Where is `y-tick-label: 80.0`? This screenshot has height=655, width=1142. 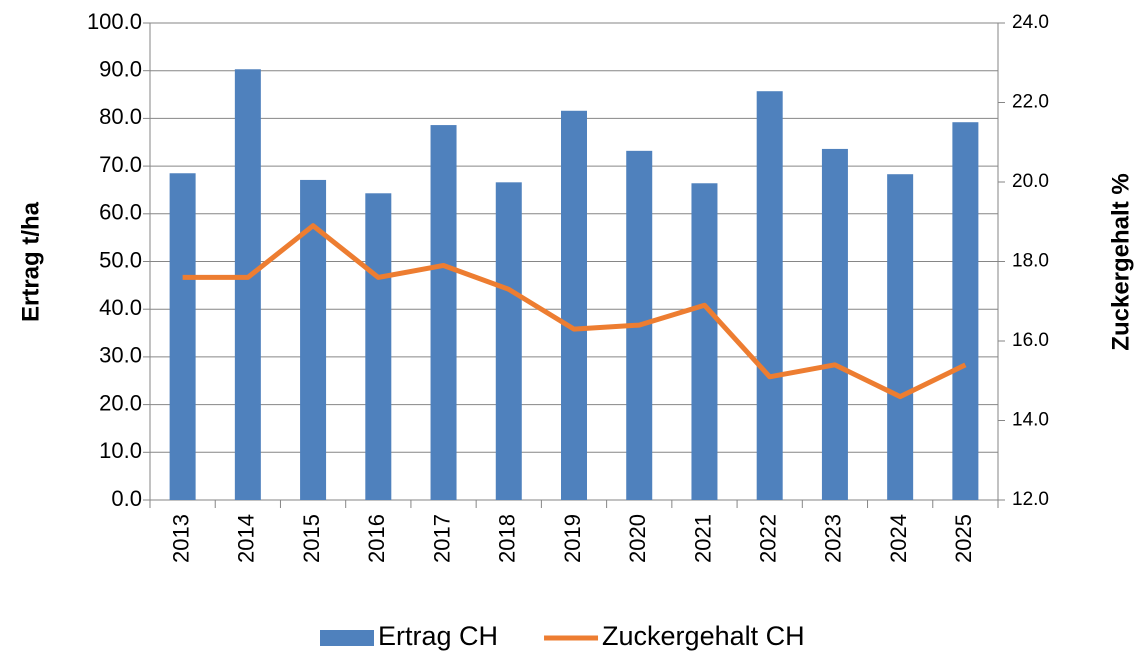
y-tick-label: 80.0 is located at coordinates (120, 116).